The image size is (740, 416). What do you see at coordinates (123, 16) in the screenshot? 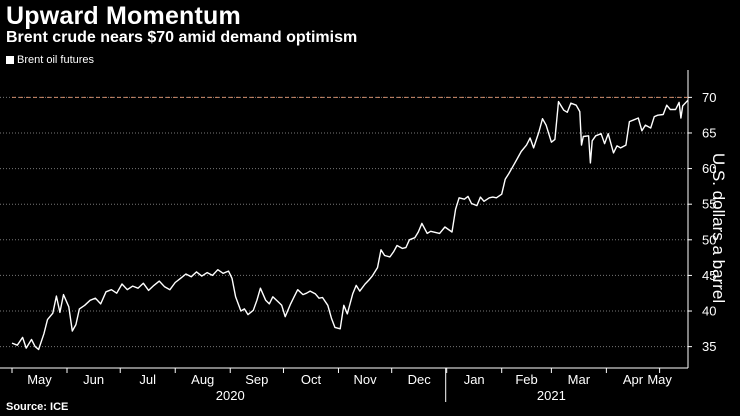
I see `chart-title: Upward Momentum` at bounding box center [123, 16].